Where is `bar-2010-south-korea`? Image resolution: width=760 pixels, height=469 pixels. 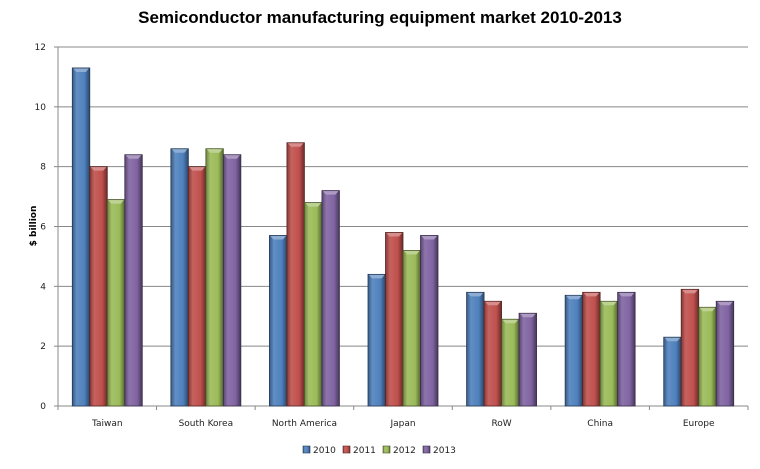
bar-2010-south-korea is located at coordinates (179, 277).